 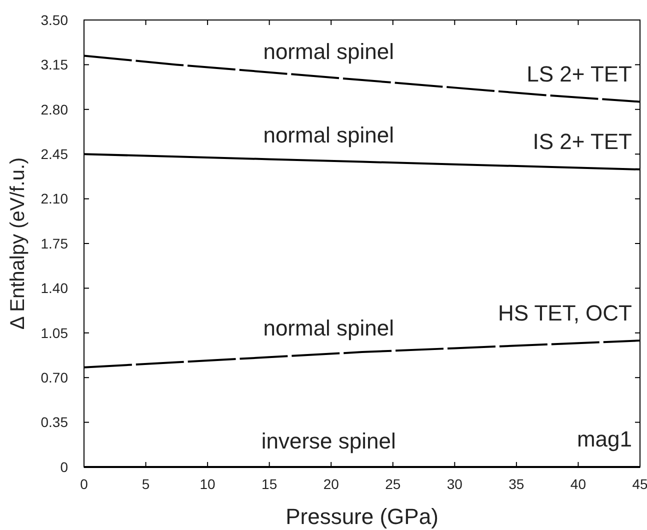 I want to click on y-tick-label: 1.40, so click(x=54, y=288).